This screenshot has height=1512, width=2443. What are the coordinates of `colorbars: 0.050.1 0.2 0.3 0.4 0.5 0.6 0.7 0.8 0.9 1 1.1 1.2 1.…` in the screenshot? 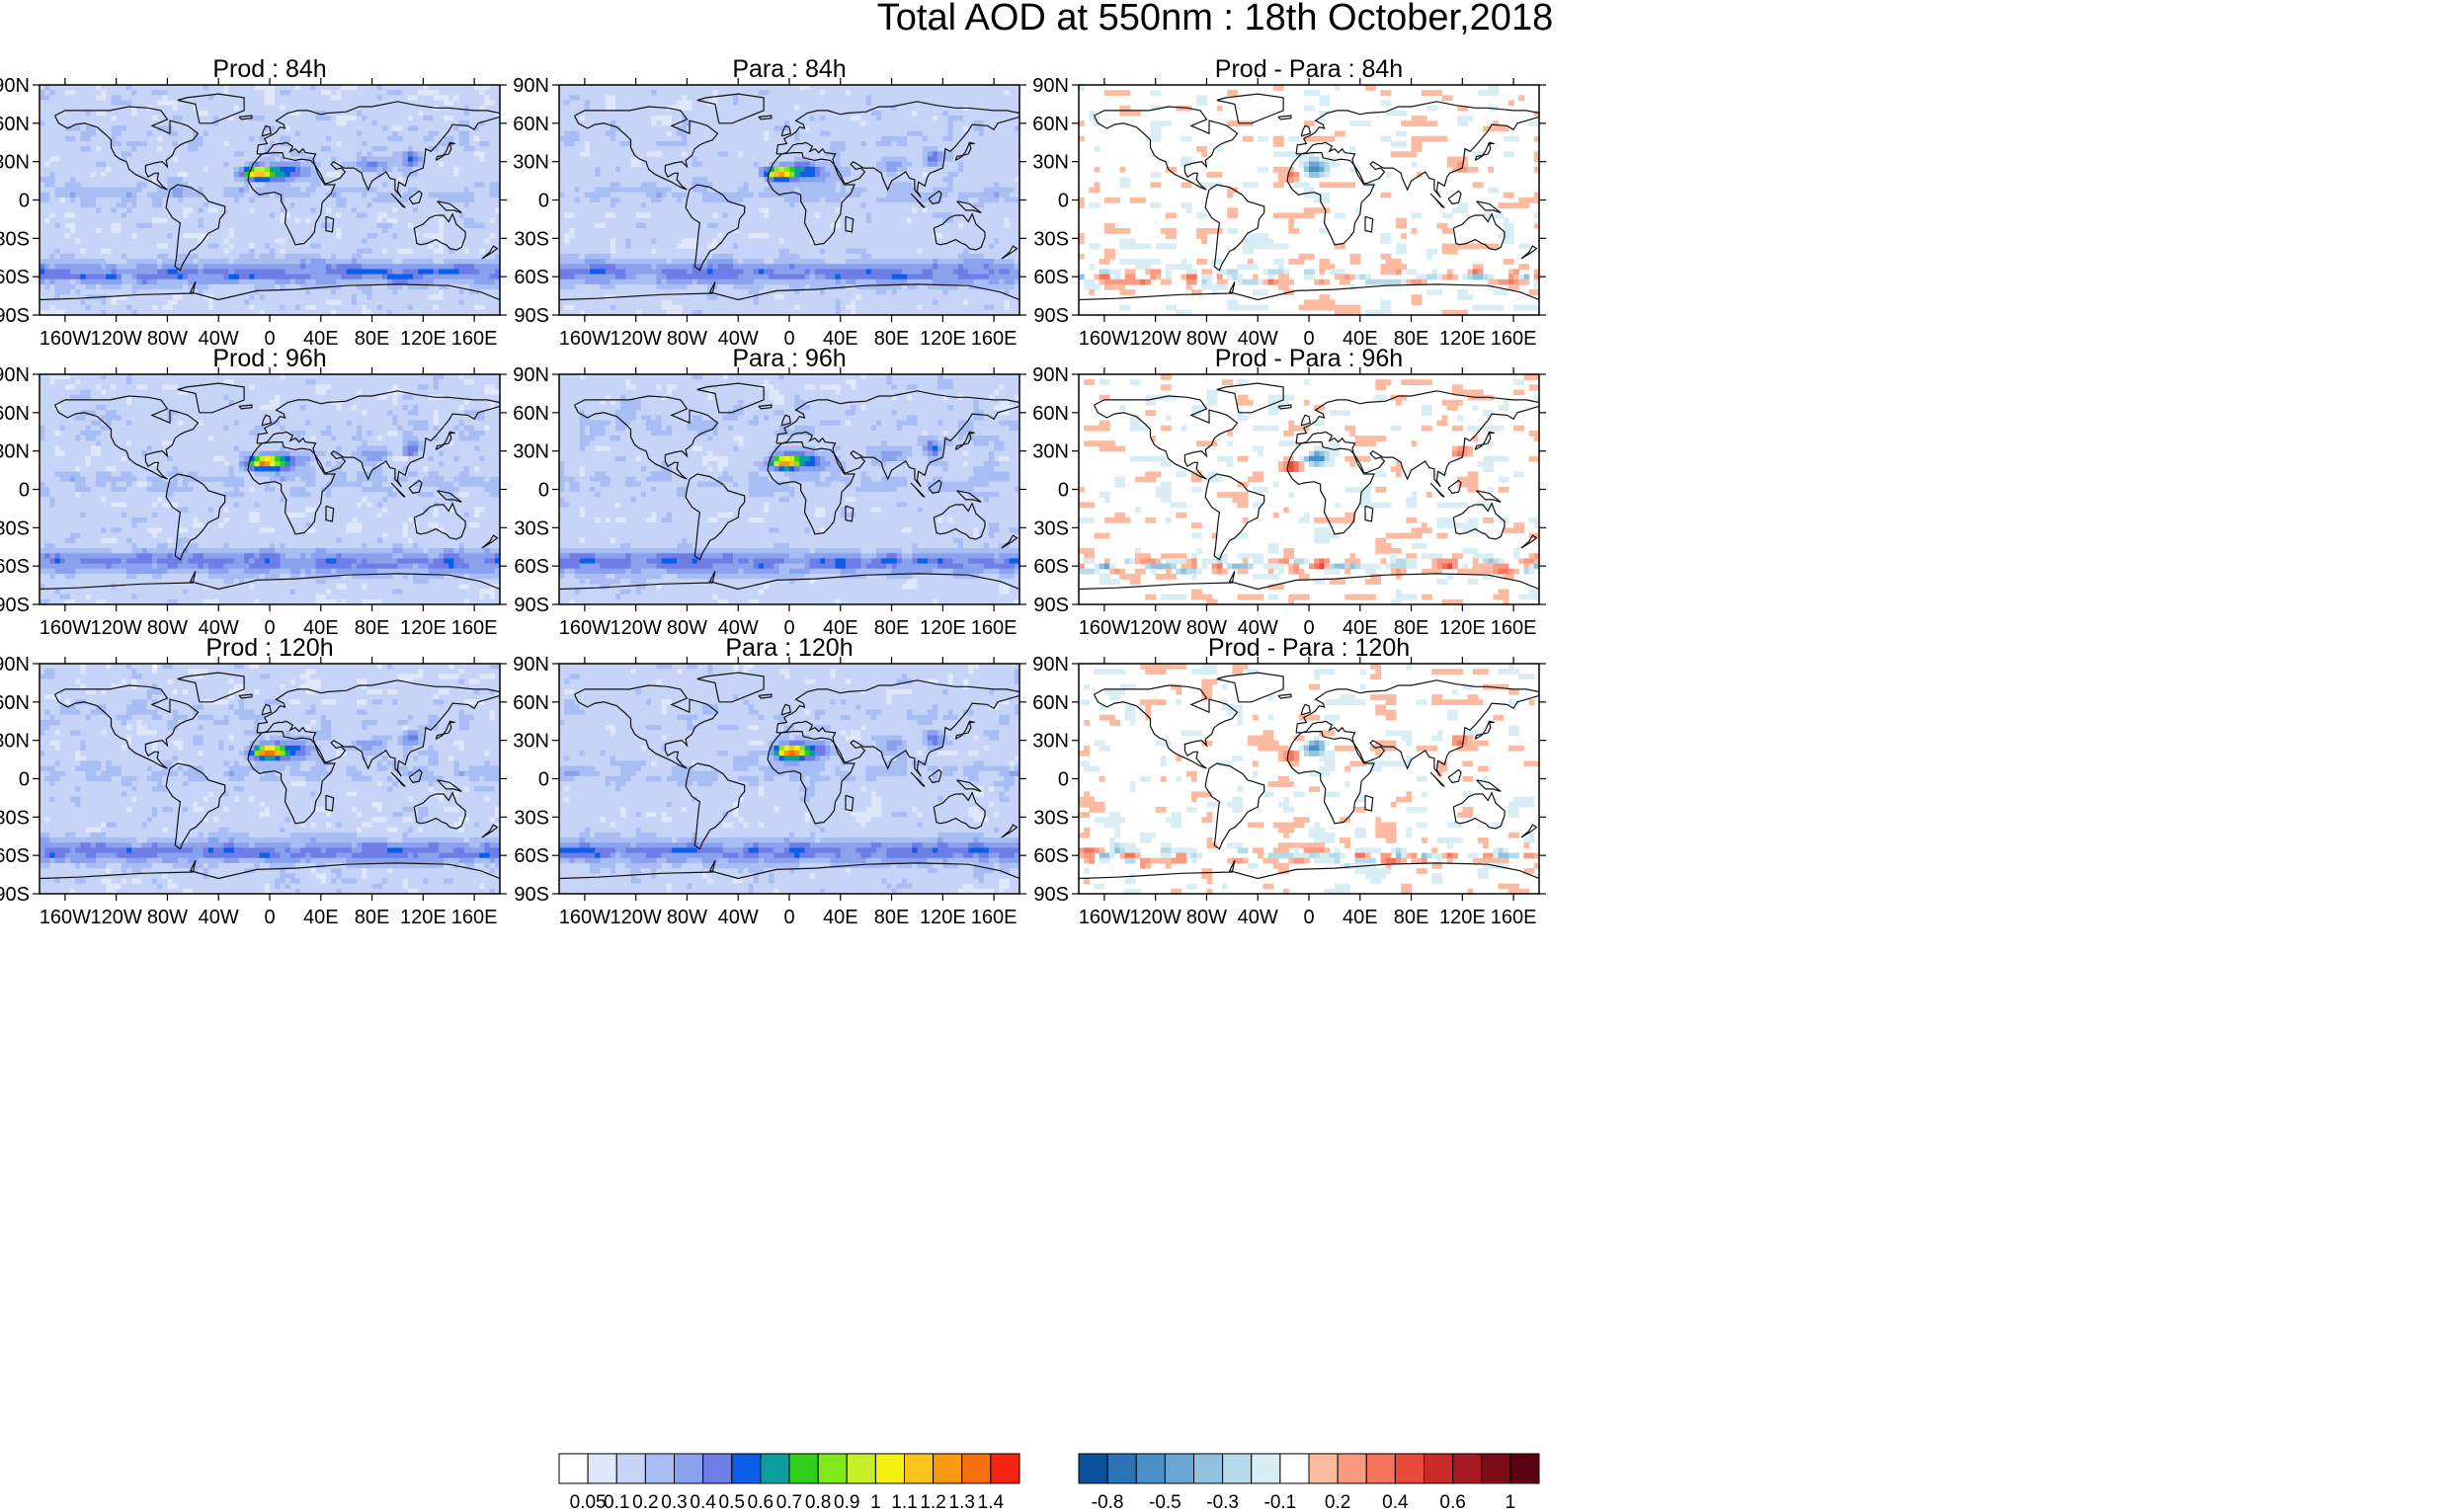 It's located at (1049, 1483).